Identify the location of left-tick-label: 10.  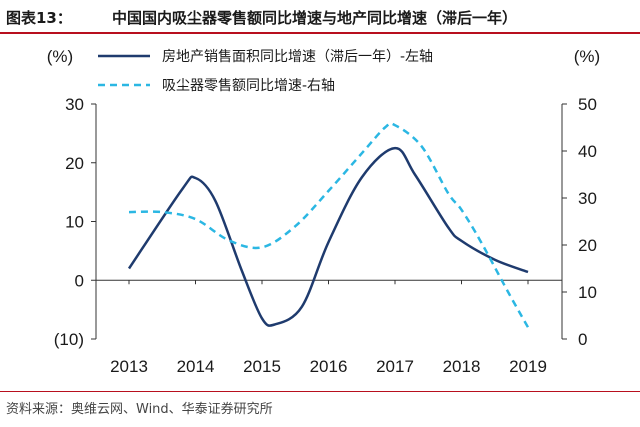
(74, 222).